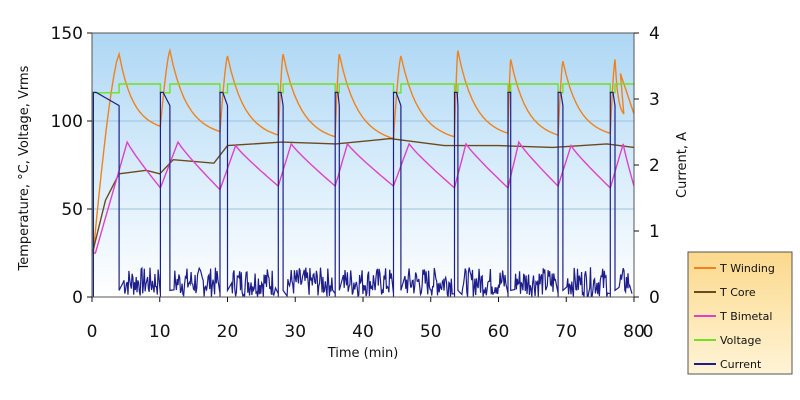  What do you see at coordinates (745, 316) in the screenshot?
I see `legend-label-2: T Bimetal` at bounding box center [745, 316].